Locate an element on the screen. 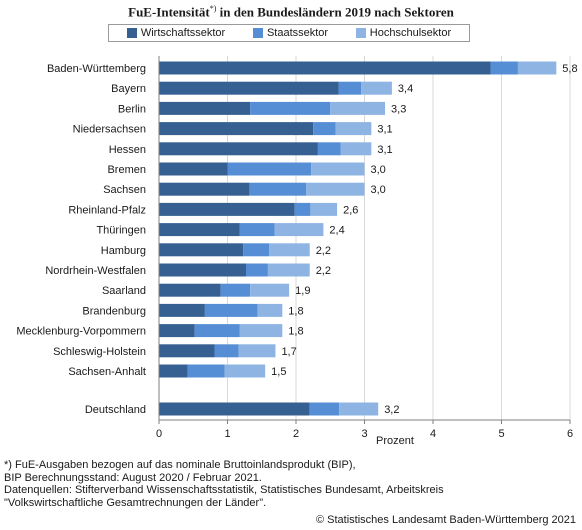  category-label-niedersachsen: Niedersachsen is located at coordinates (109, 130).